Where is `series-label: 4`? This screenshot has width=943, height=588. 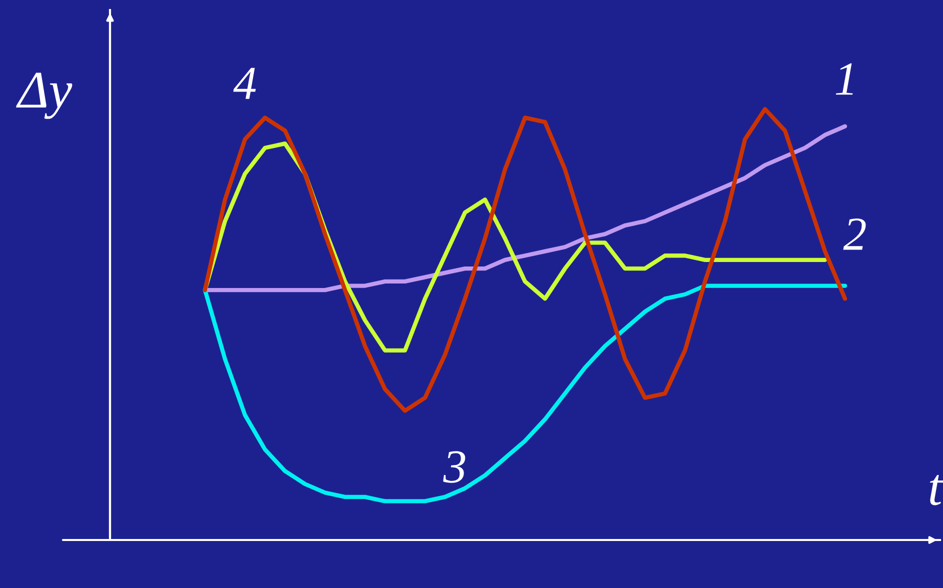 series-label: 4 is located at coordinates (244, 83).